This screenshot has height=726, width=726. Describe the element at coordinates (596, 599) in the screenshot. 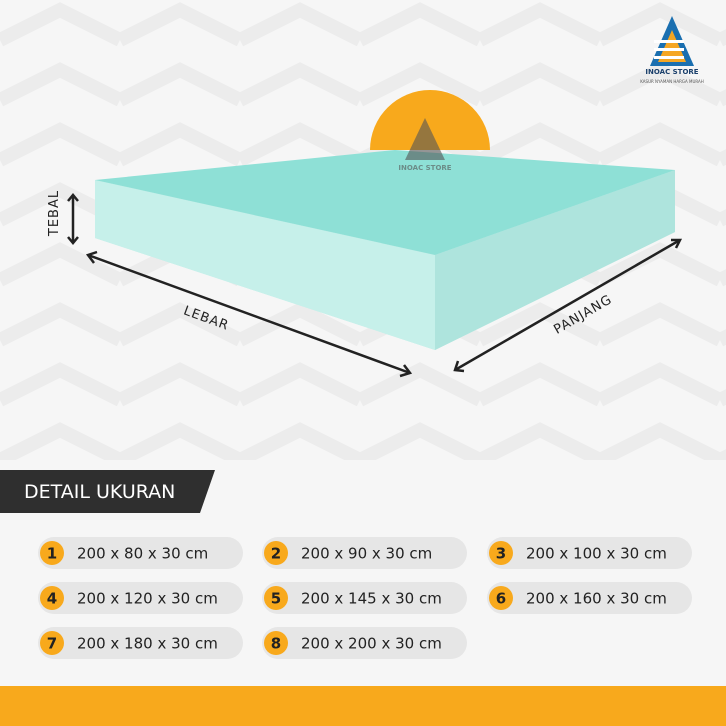

I see `item-size: 200 x 160 x 30 cm` at that location.